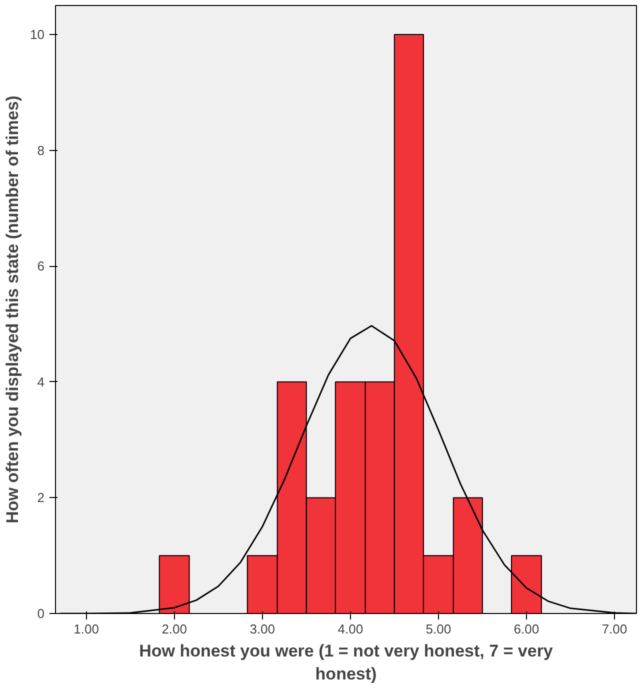 The image size is (642, 688). I want to click on x-tick-label: 1.00, so click(86, 629).